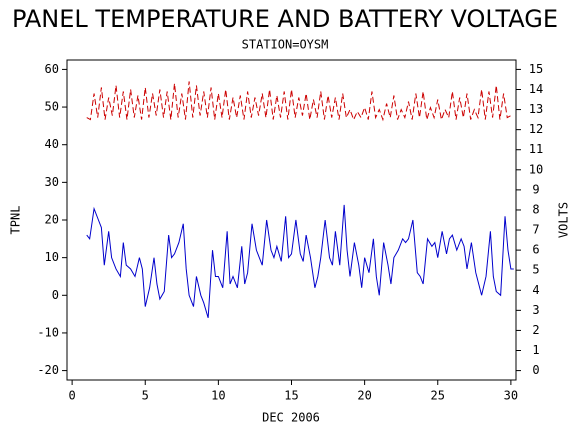  I want to click on y2-tick-label: 2, so click(535, 330).